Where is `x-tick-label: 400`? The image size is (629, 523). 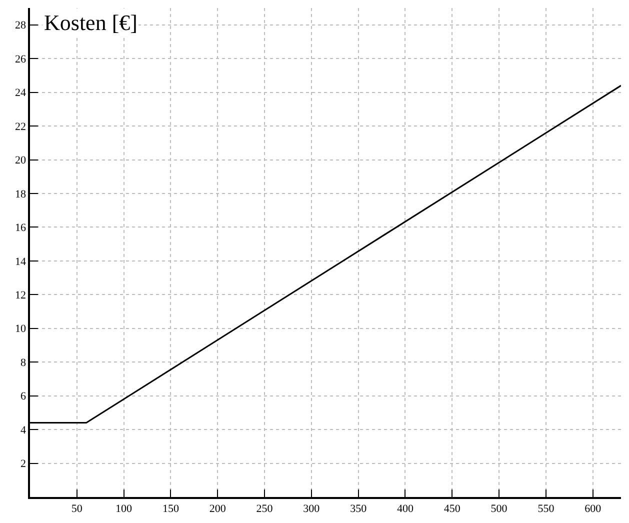 x-tick-label: 400 is located at coordinates (405, 508).